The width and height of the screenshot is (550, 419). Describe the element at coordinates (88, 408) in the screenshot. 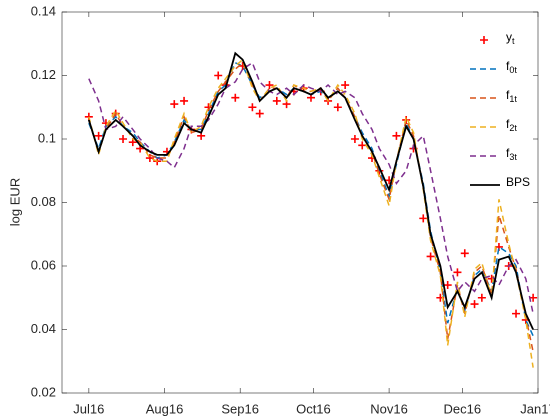

I see `x-tick-label: Jul16` at that location.